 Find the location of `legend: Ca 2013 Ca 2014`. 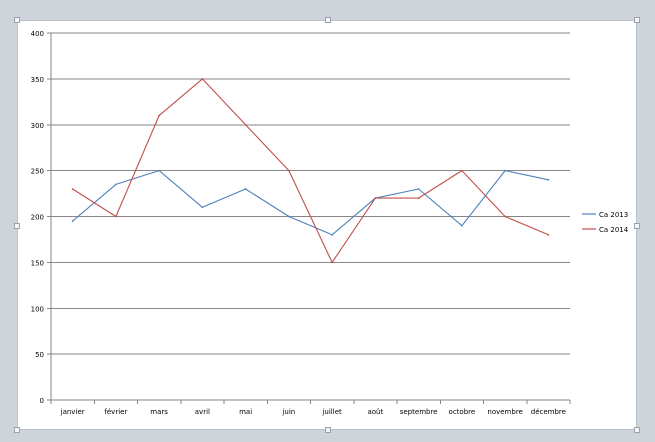

legend: Ca 2013 Ca 2014 is located at coordinates (605, 222).